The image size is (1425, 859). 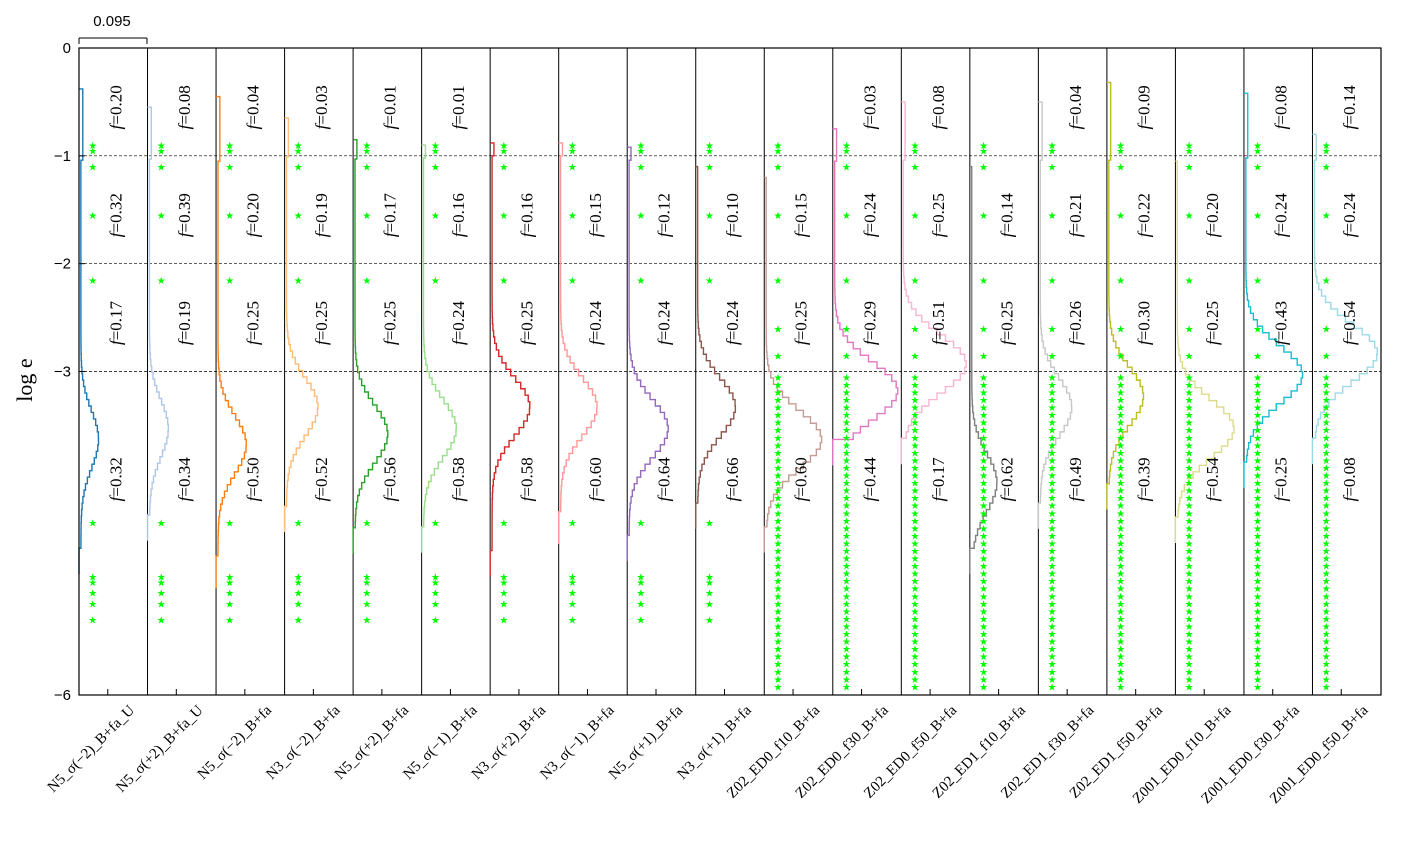 I want to click on f-label: f=0.04, so click(x=253, y=107).